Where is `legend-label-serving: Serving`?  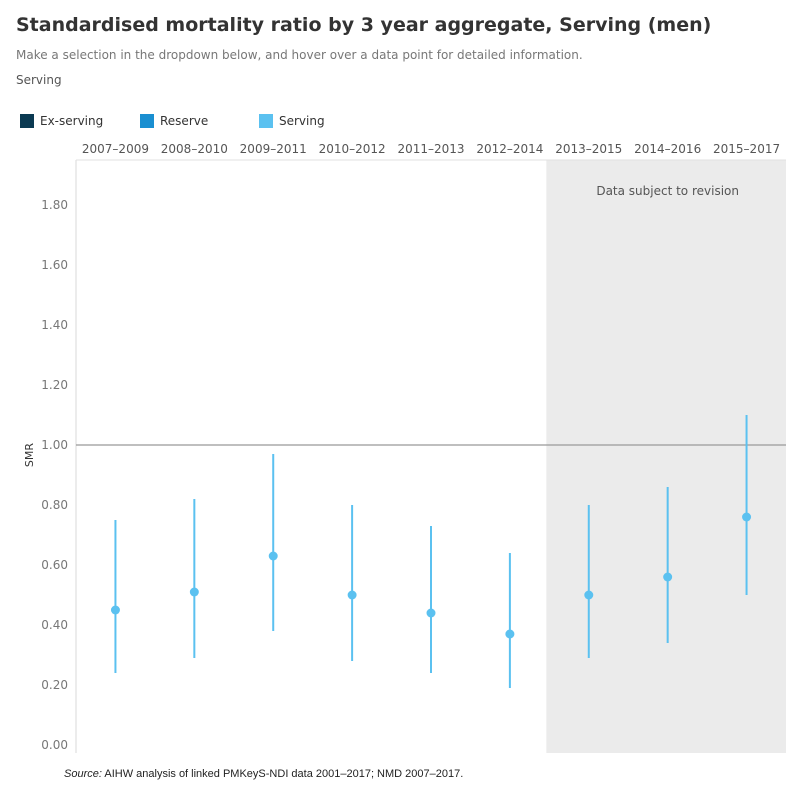 legend-label-serving: Serving is located at coordinates (302, 121).